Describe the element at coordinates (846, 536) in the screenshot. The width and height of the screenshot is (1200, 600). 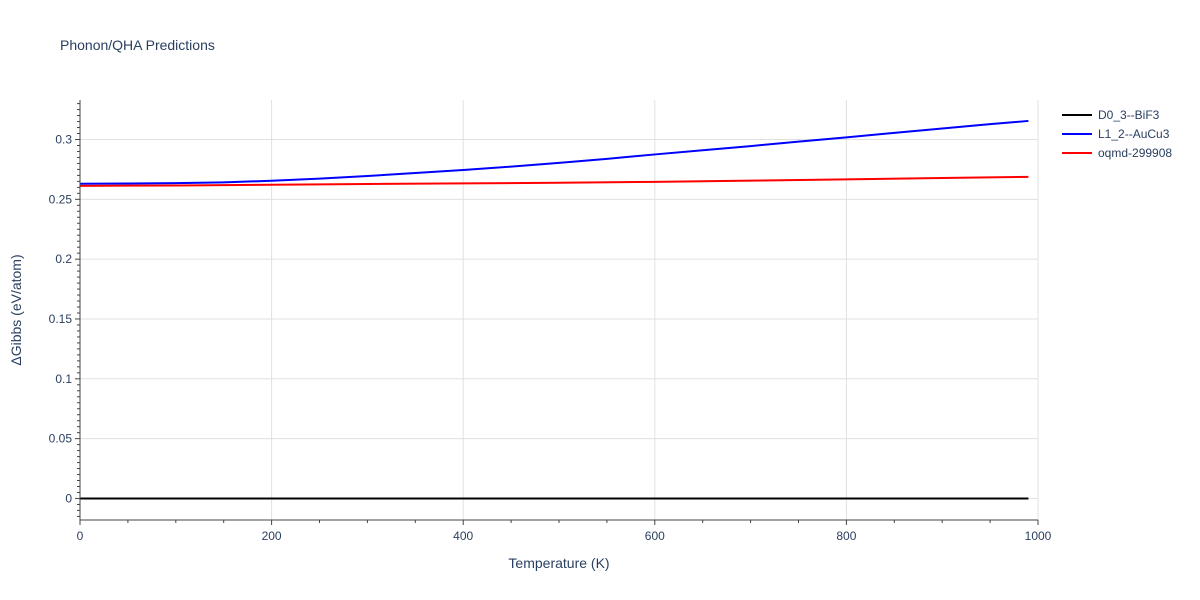
I see `x-tick-label: 800` at that location.